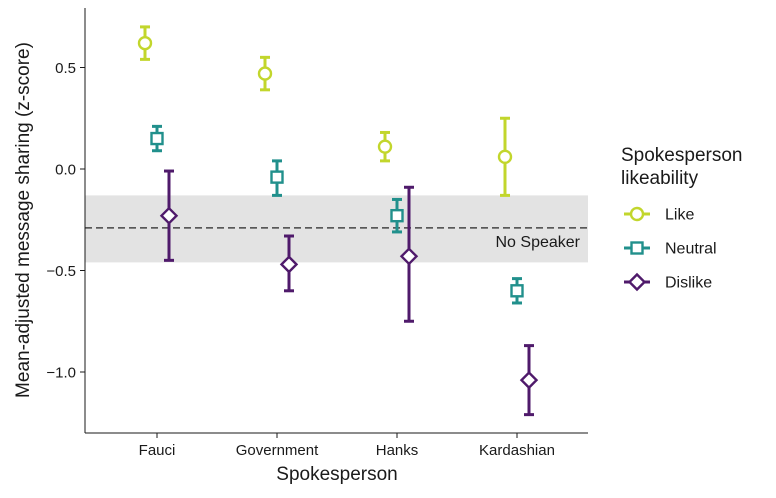  What do you see at coordinates (505, 157) in the screenshot?
I see `point-like-kardashian` at bounding box center [505, 157].